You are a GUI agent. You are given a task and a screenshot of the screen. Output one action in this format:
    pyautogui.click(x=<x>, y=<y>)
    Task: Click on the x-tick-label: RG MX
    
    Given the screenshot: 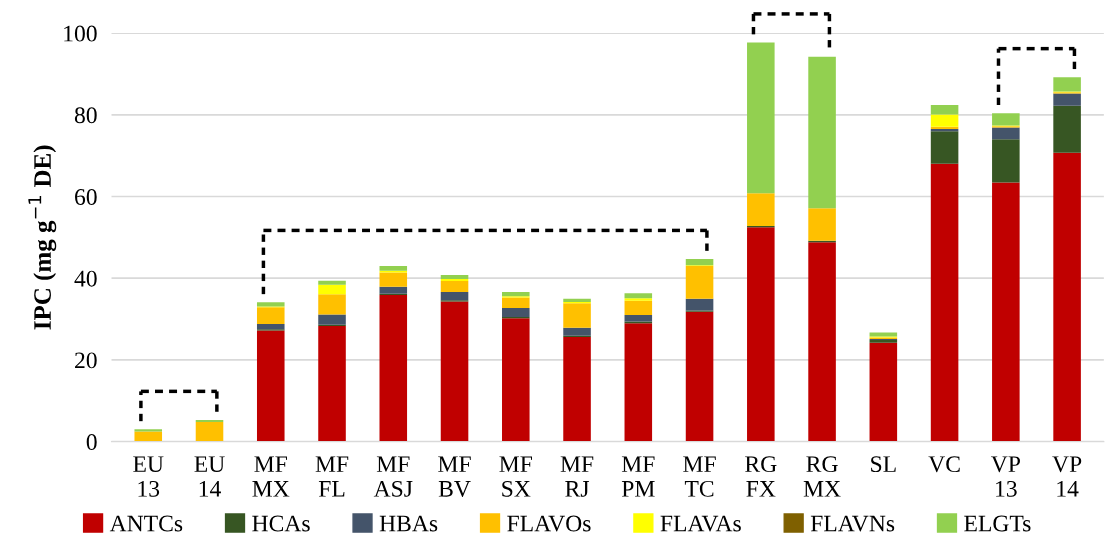 What is the action you would take?
    pyautogui.click(x=822, y=476)
    